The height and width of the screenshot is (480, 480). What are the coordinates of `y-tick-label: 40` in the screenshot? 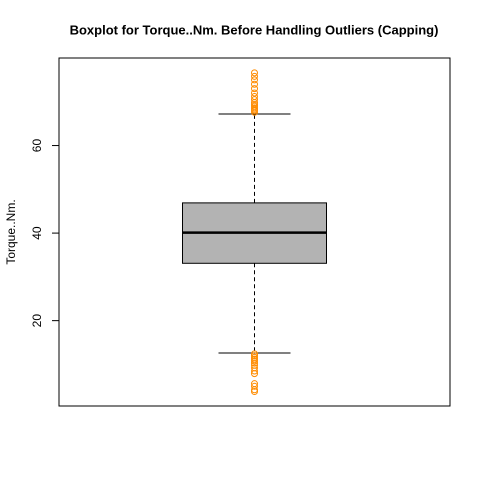 It's located at (37, 233).